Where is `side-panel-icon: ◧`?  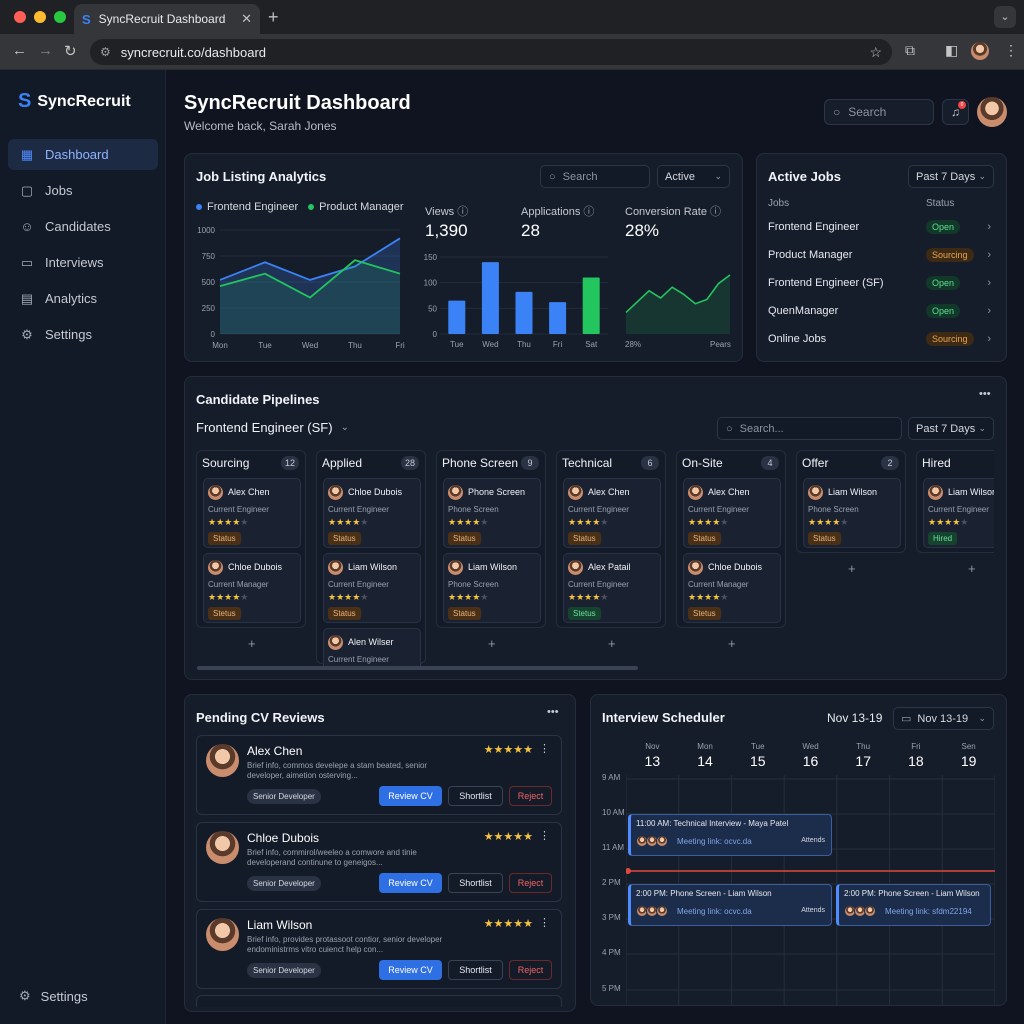
side-panel-icon: ◧ is located at coordinates (952, 50).